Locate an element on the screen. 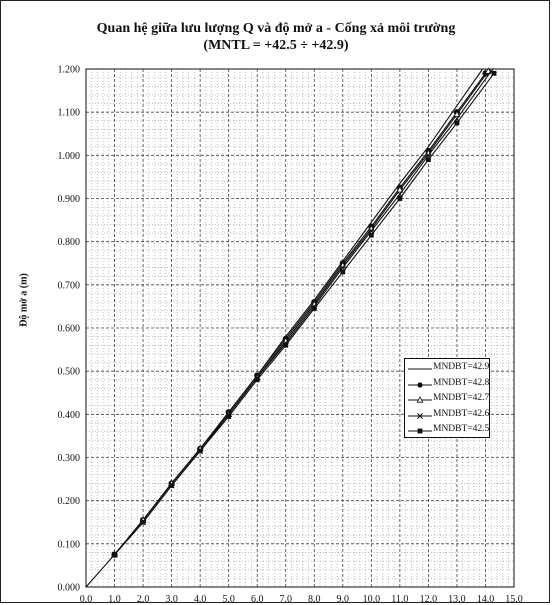  chart-subtitle: (MNTL = +42.5 ÷ +42.9) is located at coordinates (276, 45).